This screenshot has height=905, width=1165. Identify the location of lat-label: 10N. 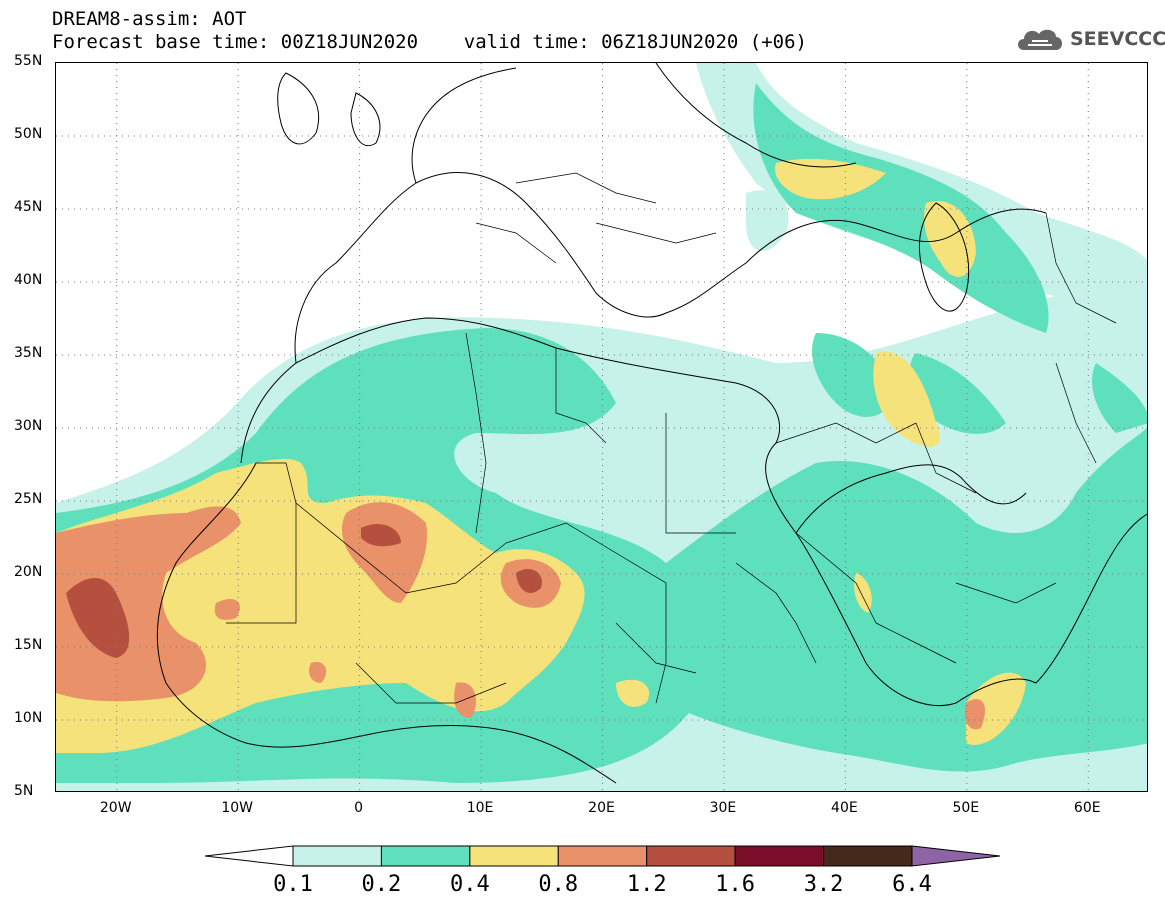
(28, 718).